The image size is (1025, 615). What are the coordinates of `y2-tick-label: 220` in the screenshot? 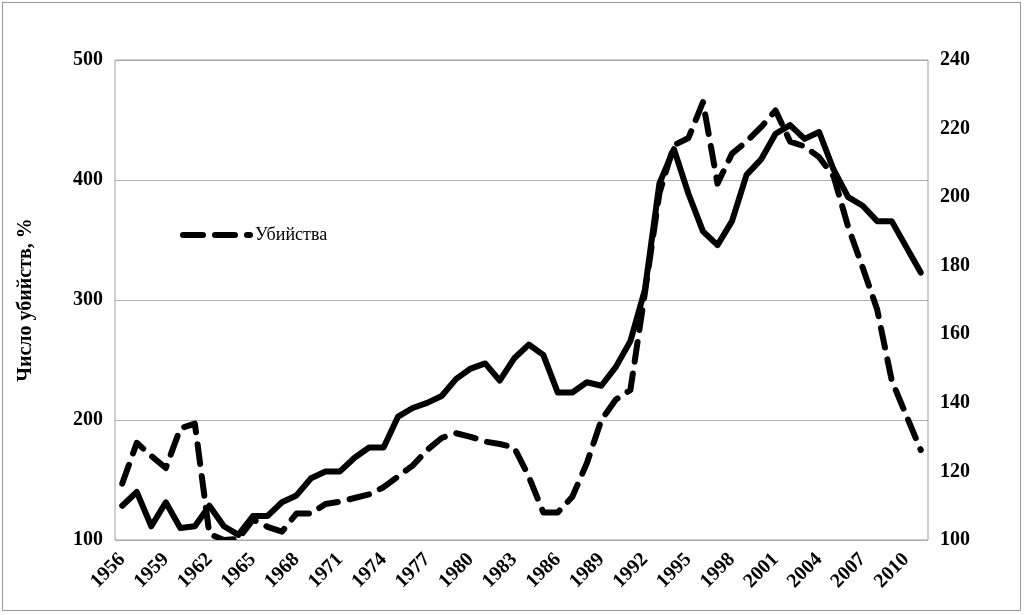 It's located at (955, 126).